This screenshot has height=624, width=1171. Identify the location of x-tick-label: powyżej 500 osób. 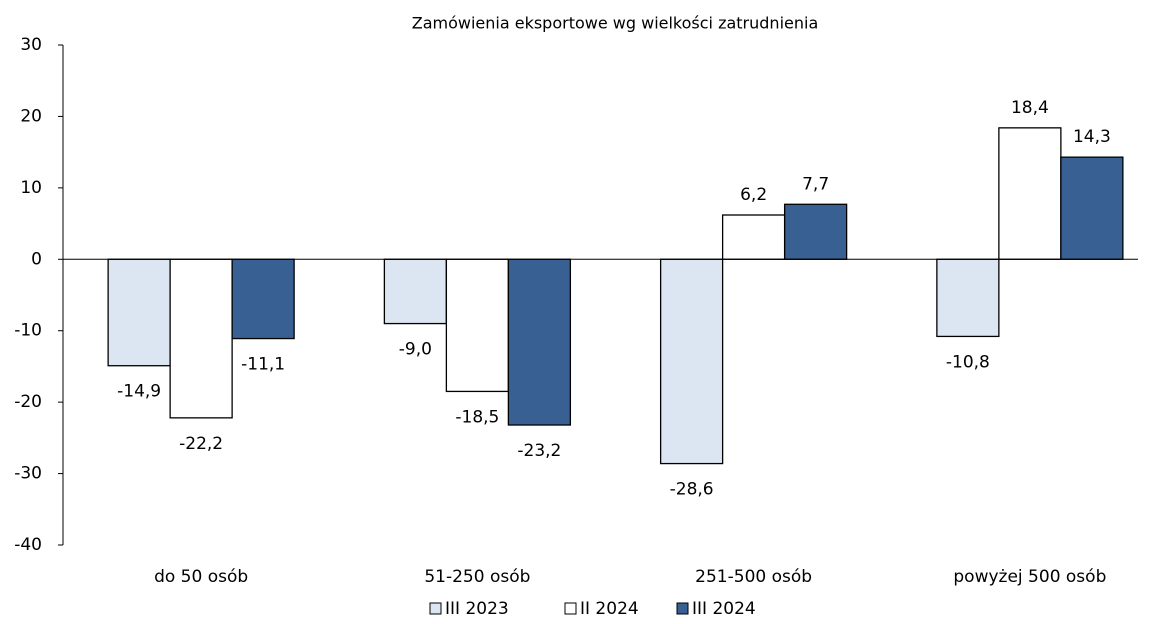
(1029, 577).